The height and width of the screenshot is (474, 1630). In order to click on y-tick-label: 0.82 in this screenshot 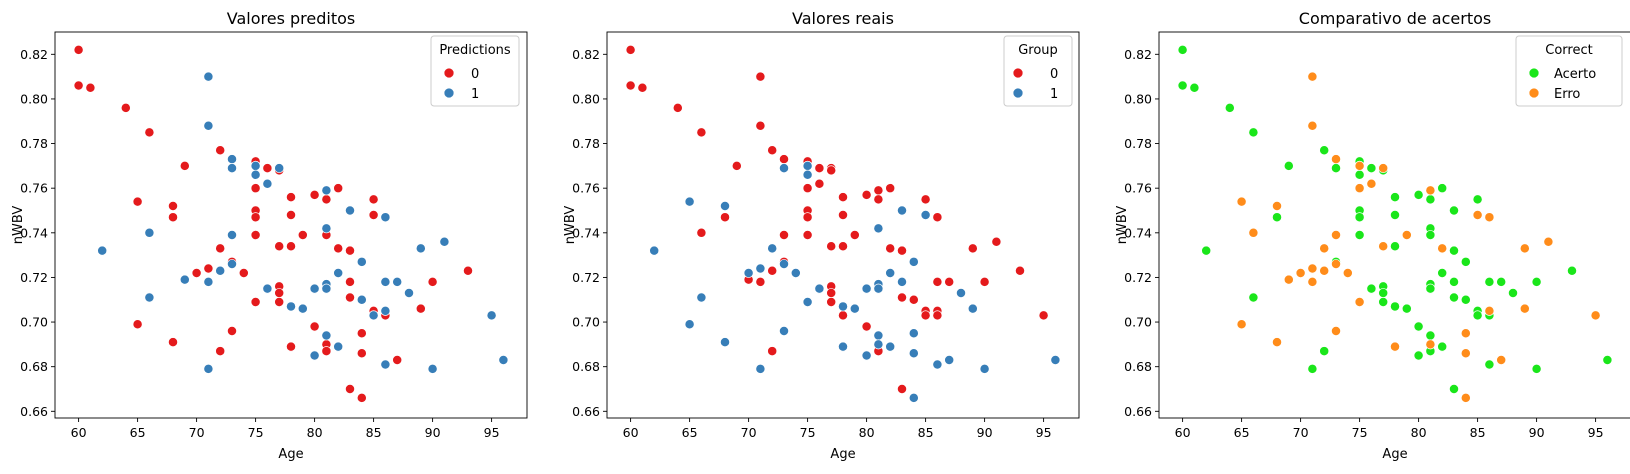, I will do `click(586, 54)`.